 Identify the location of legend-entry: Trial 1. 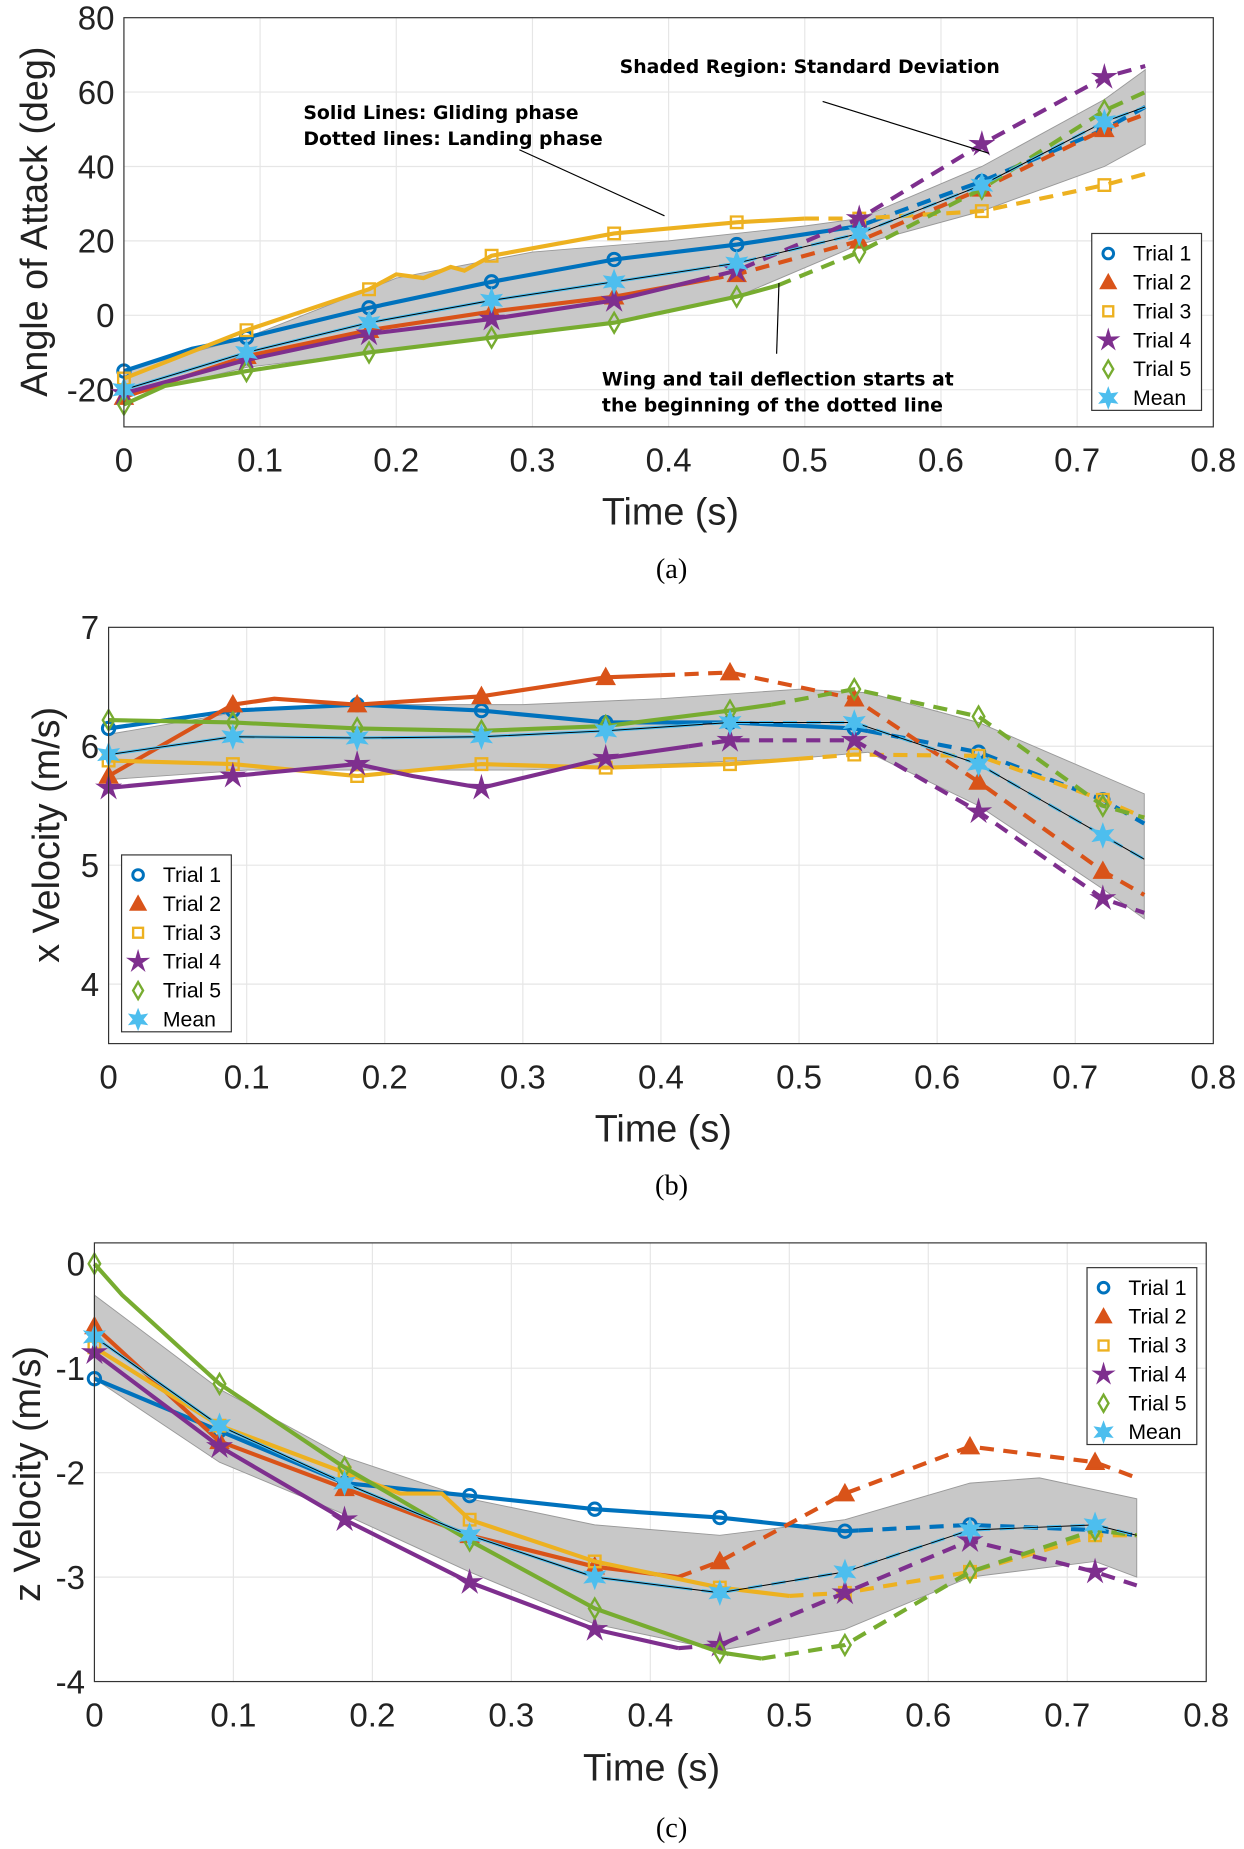
(1157, 1288).